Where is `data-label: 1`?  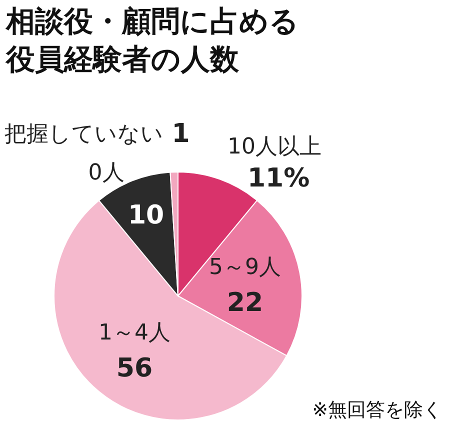
data-label: 1 is located at coordinates (181, 134).